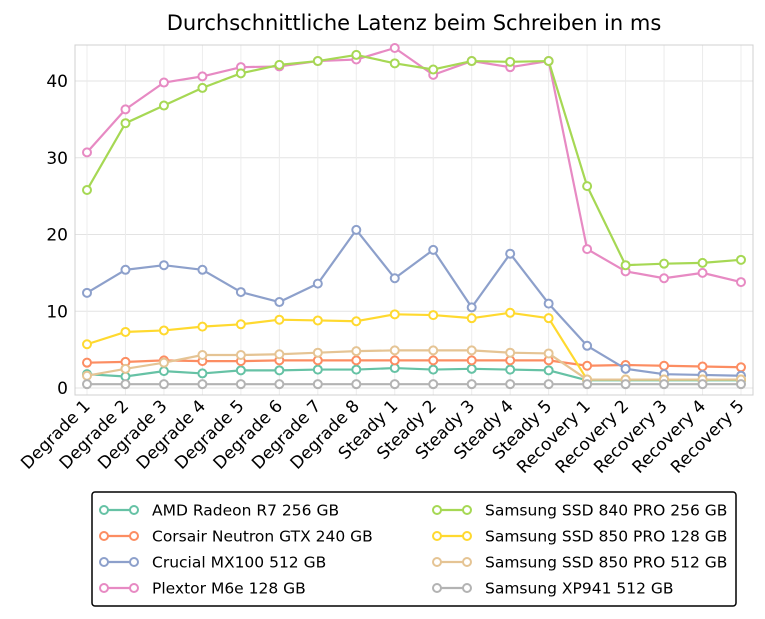 The width and height of the screenshot is (765, 619). What do you see at coordinates (579, 589) in the screenshot?
I see `legend-label: Samsung XP941 512 GB` at bounding box center [579, 589].